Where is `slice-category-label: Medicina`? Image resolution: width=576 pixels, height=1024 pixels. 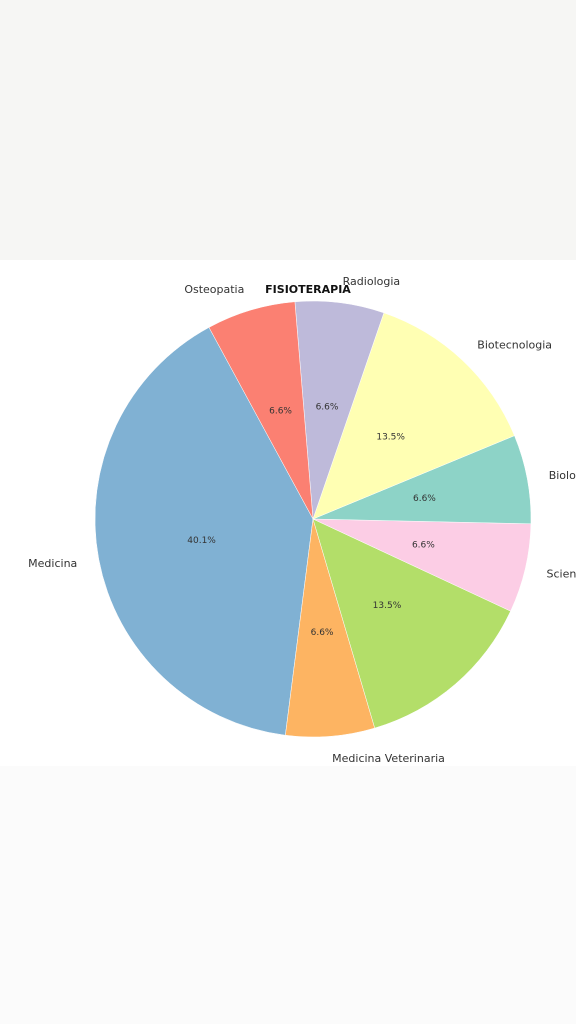 slice-category-label: Medicina is located at coordinates (52, 563).